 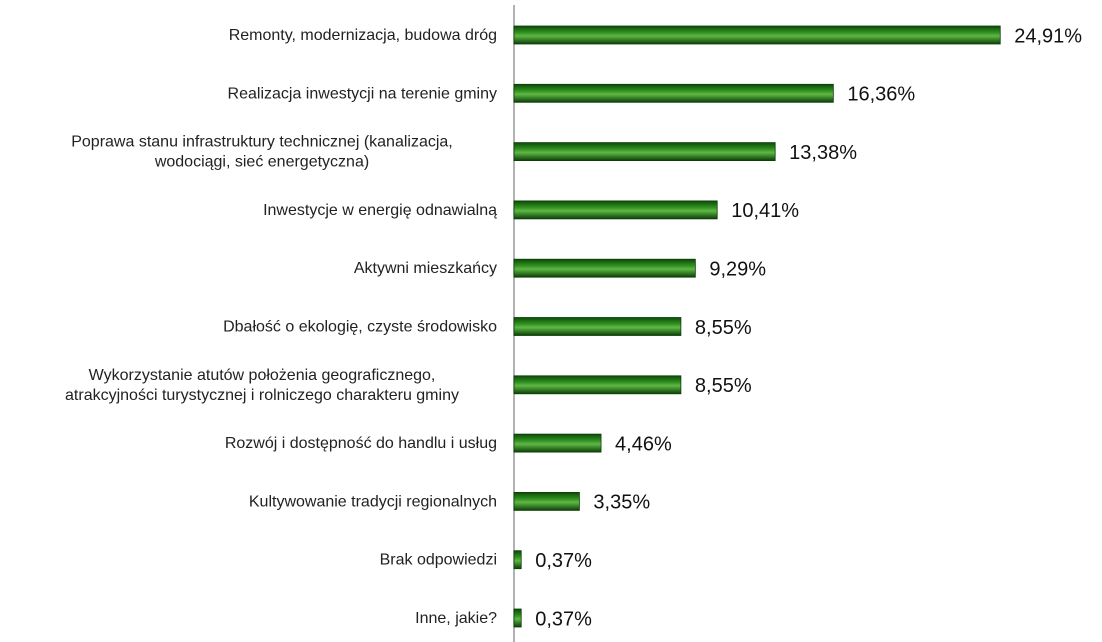 What do you see at coordinates (360, 327) in the screenshot?
I see `category-label: Dbałość o ekologię, czyste środowisko` at bounding box center [360, 327].